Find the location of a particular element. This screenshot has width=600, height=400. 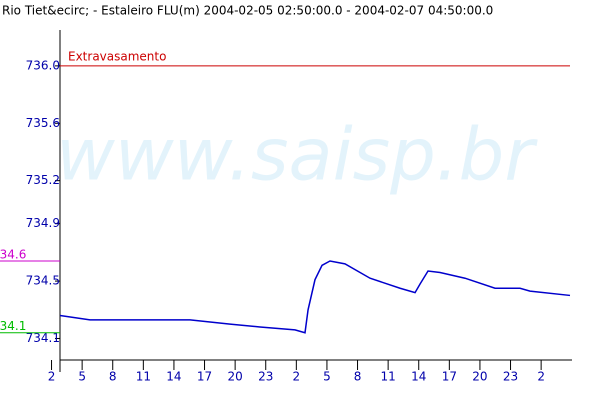

y-tick-label: 735.6 is located at coordinates (43, 123).